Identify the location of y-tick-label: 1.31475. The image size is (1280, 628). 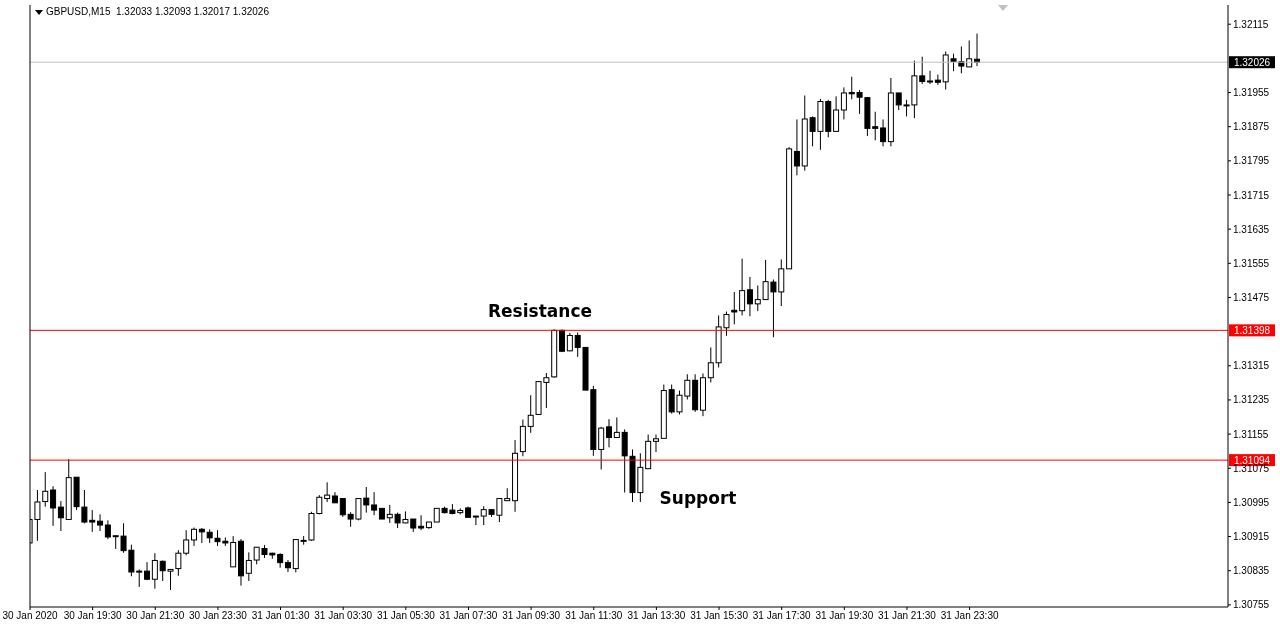
(1251, 298).